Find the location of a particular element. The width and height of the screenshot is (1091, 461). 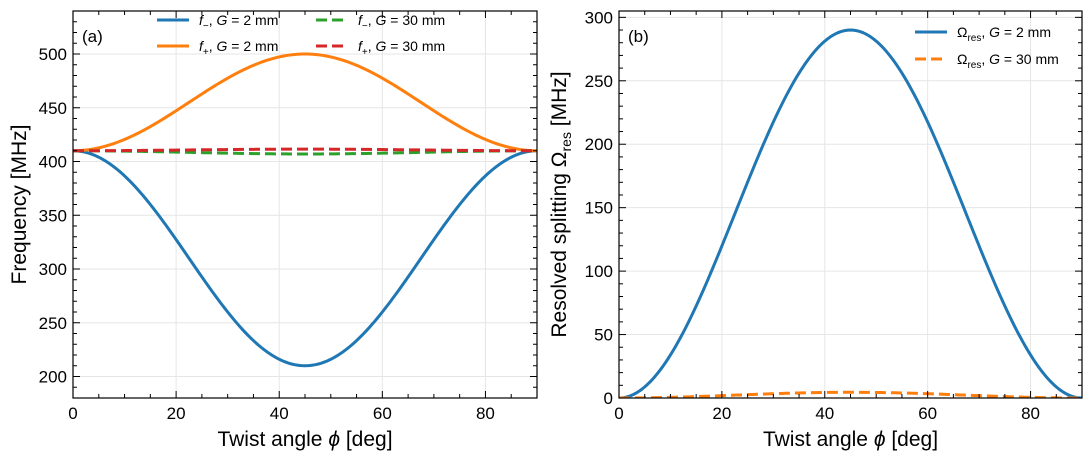

panel-b-label: (b) is located at coordinates (638, 36).